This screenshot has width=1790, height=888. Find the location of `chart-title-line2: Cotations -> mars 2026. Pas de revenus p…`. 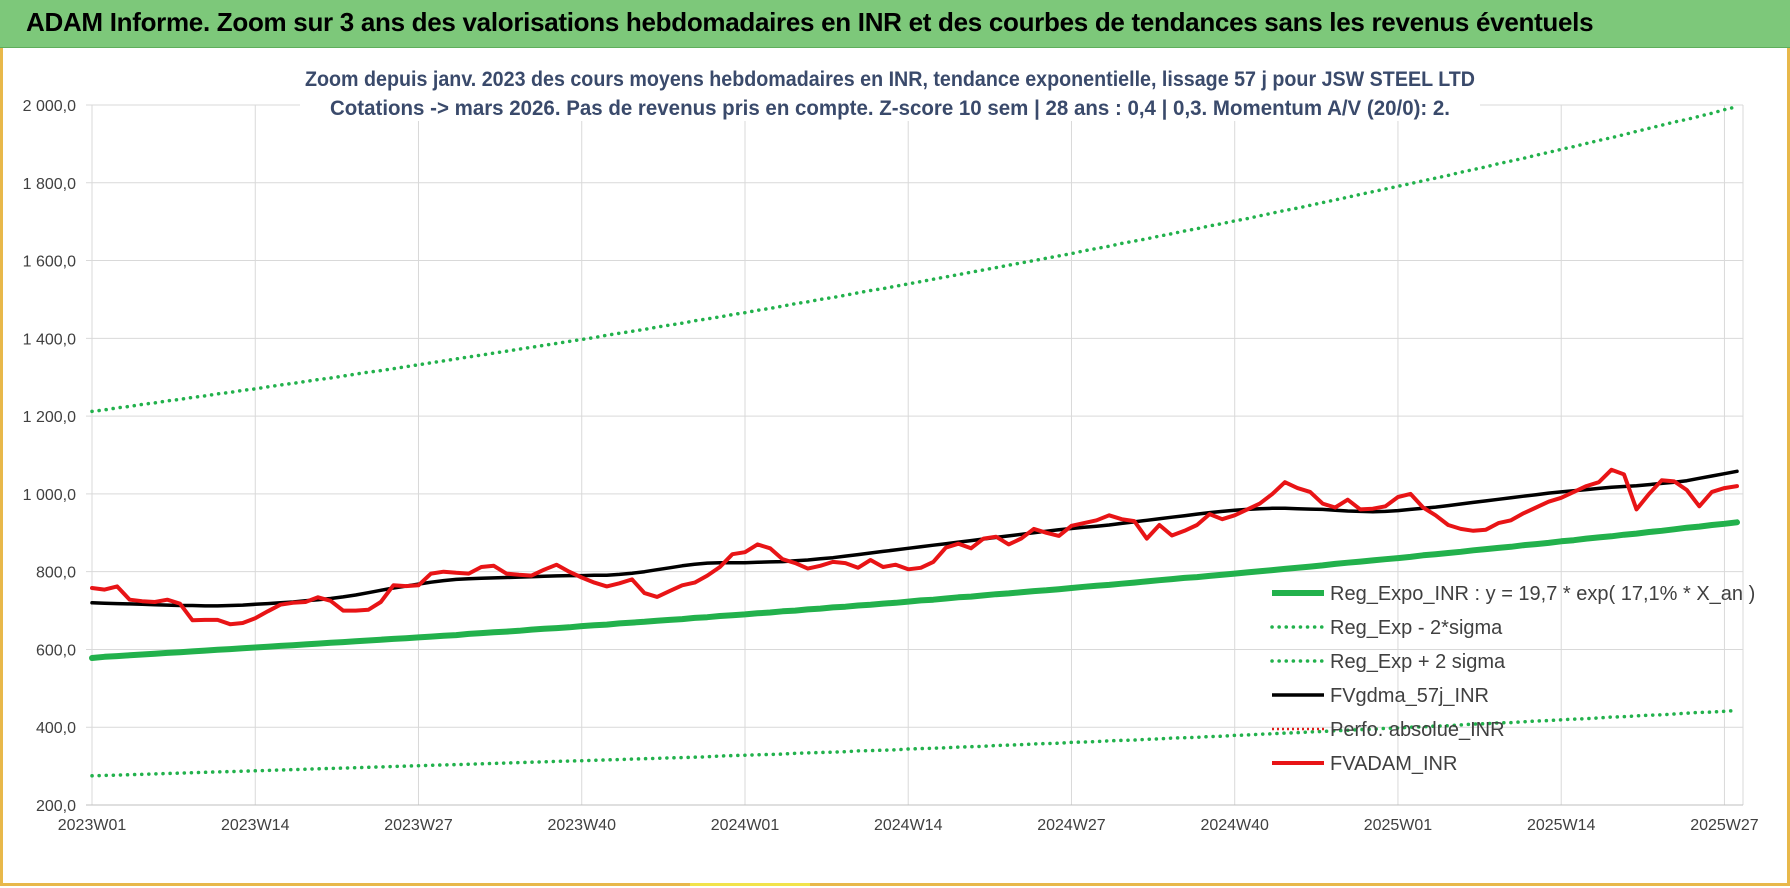

chart-title-line2: Cotations -> mars 2026. Pas de revenus p… is located at coordinates (890, 108).